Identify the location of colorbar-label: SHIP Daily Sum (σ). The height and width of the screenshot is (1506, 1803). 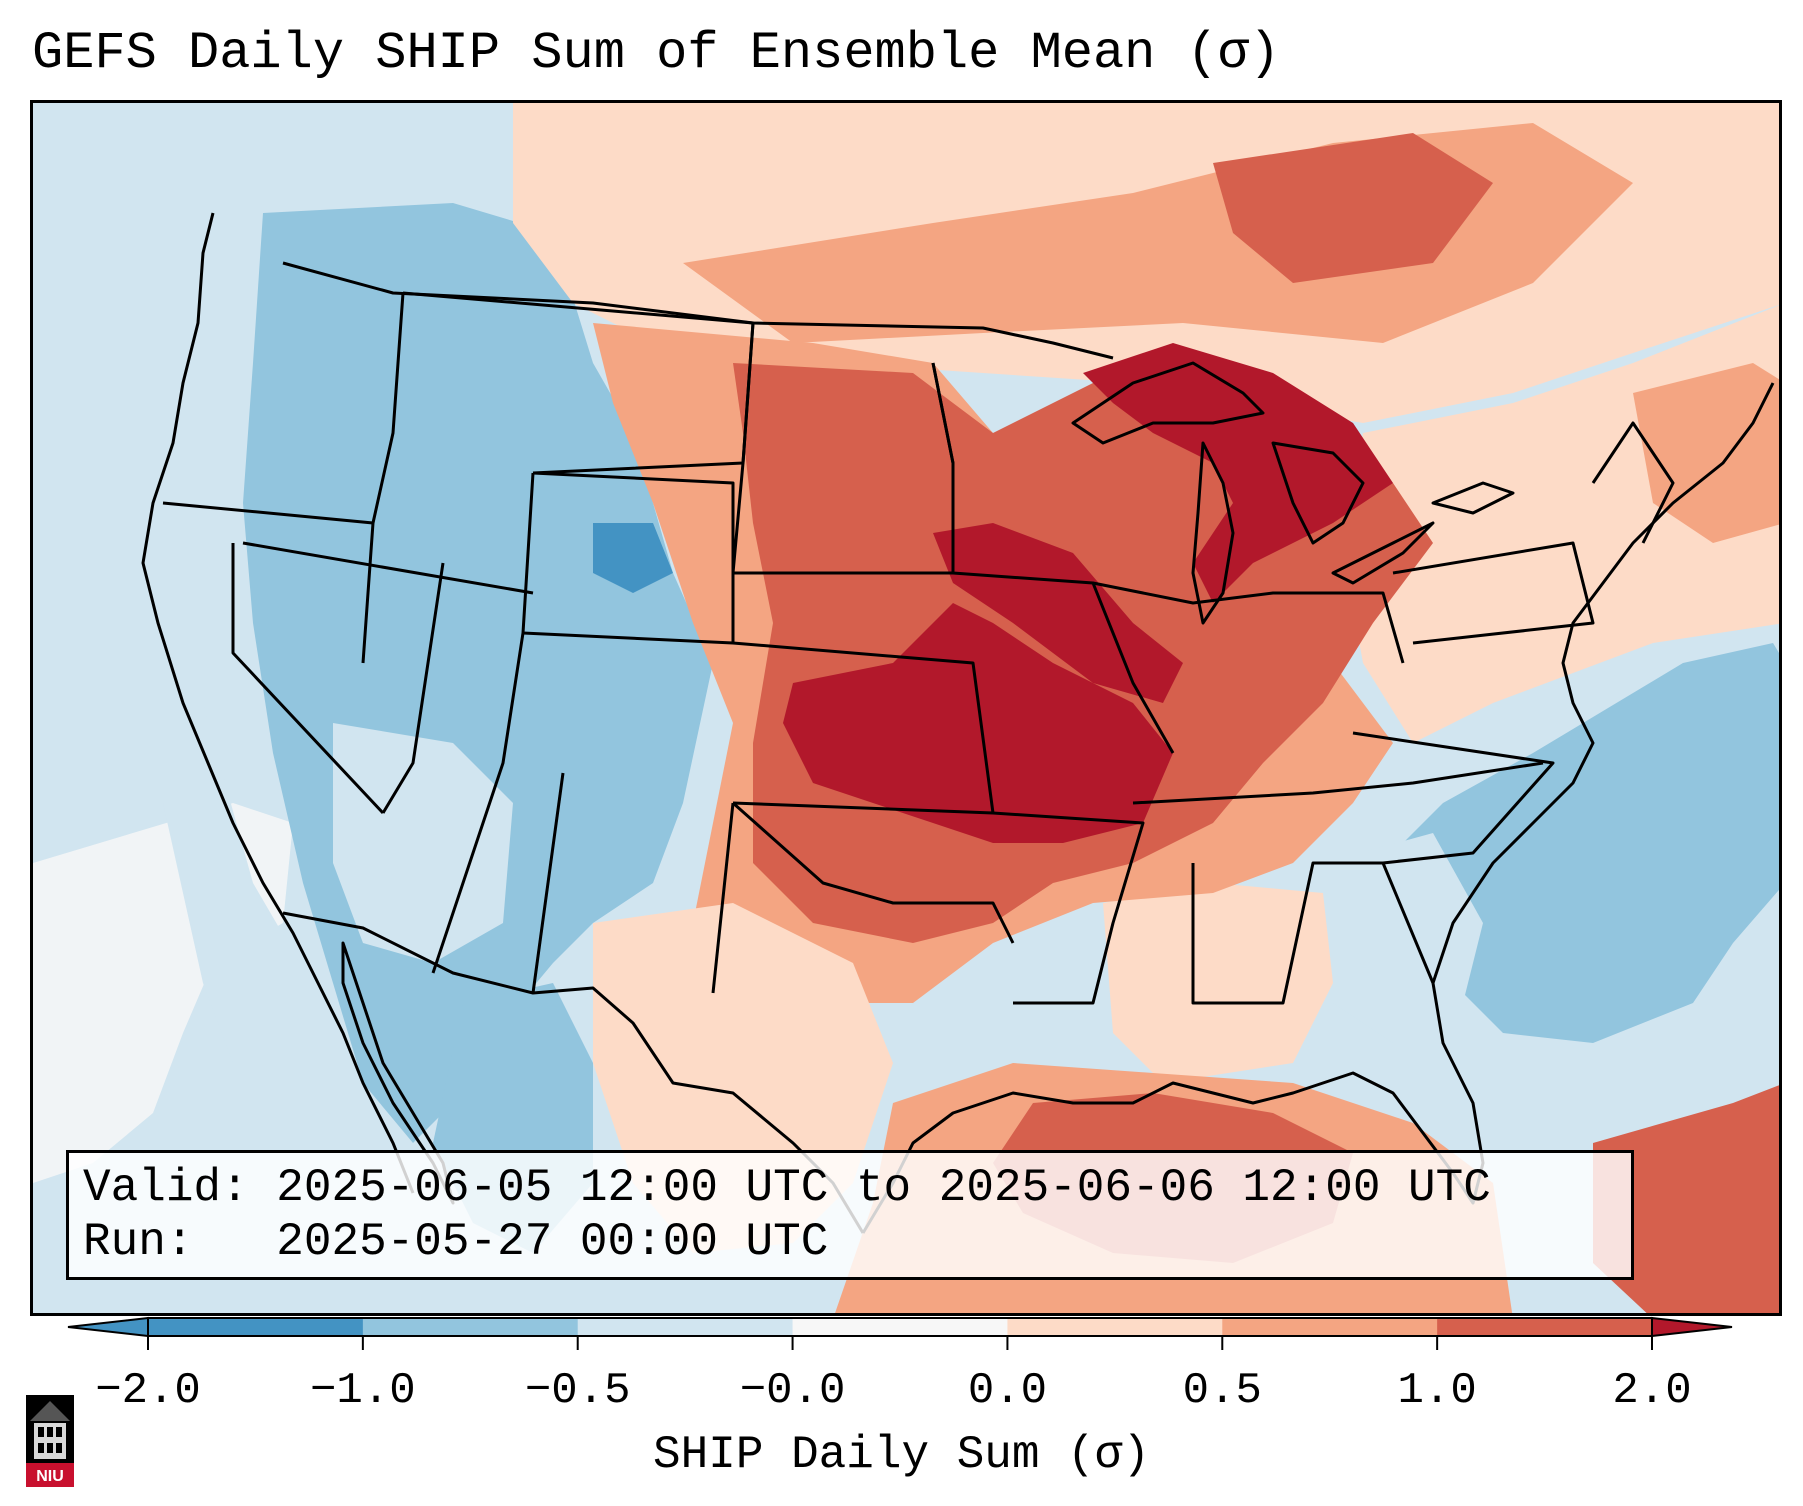
(901, 1455).